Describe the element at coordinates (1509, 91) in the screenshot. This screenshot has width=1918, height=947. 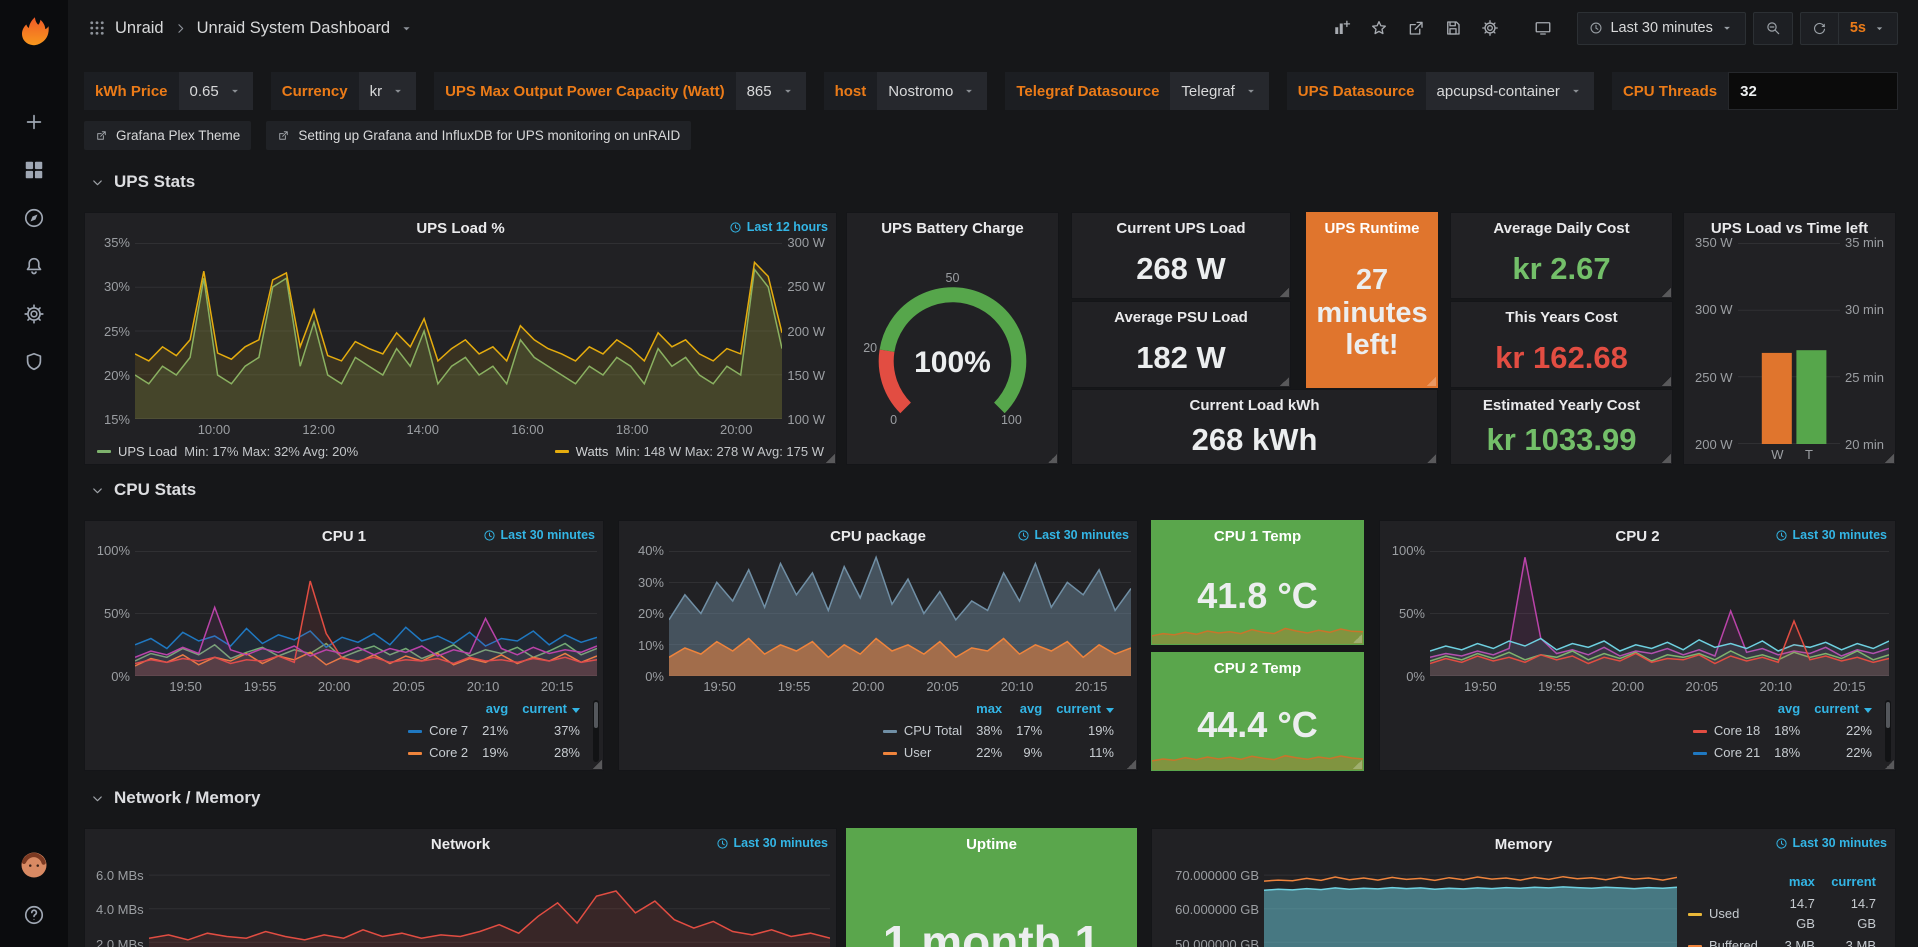
I see `variable-value-dropdown: apcupsd-container` at that location.